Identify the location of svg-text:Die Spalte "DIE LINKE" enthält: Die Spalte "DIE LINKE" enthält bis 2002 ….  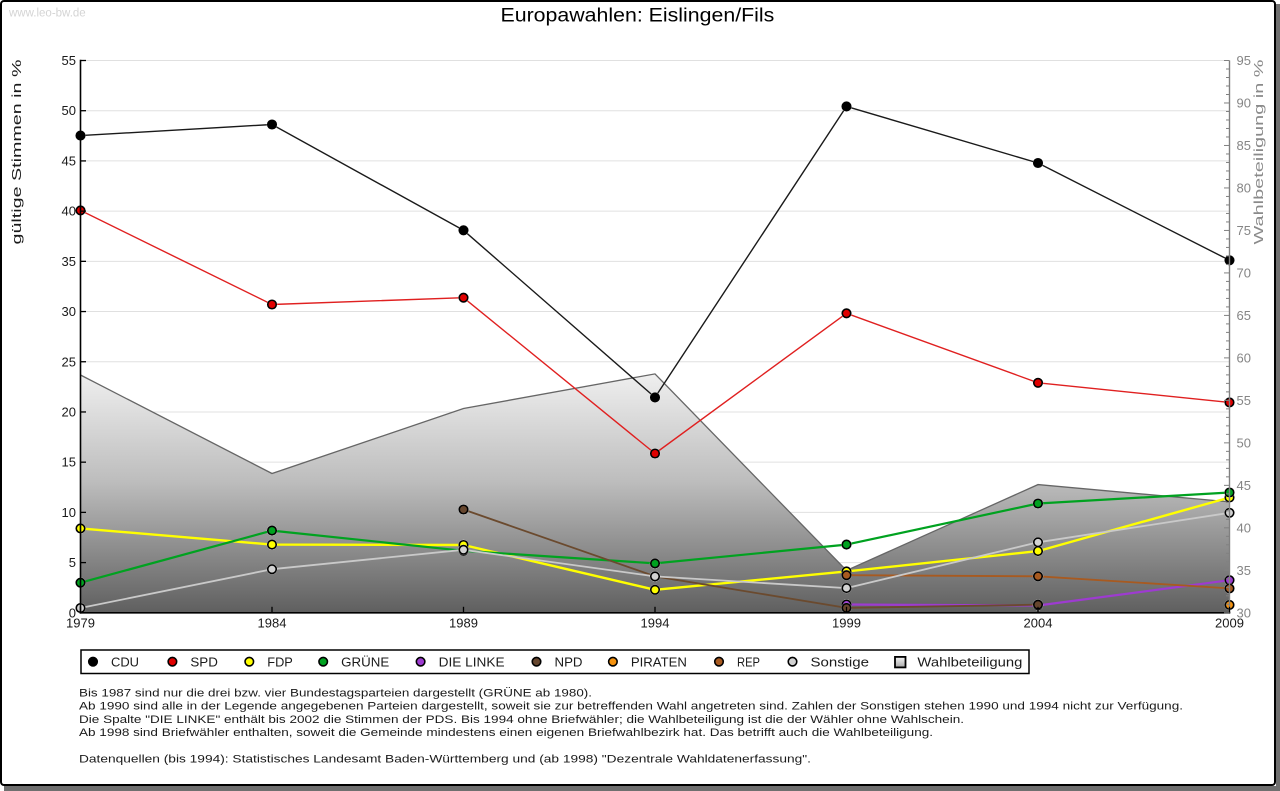
(521, 720).